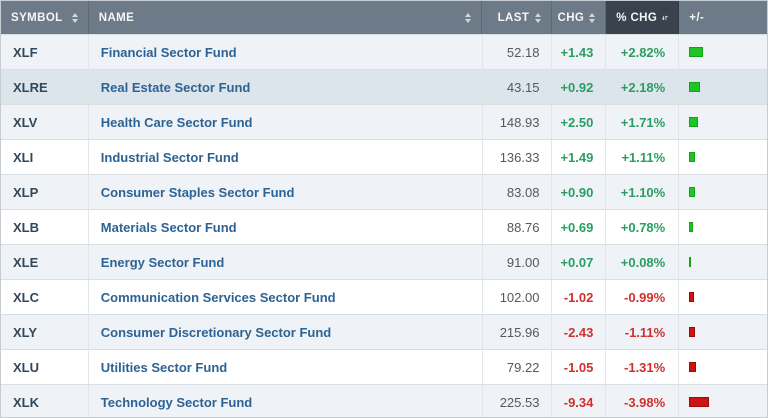  What do you see at coordinates (26, 227) in the screenshot?
I see `symbol-text: XLB` at bounding box center [26, 227].